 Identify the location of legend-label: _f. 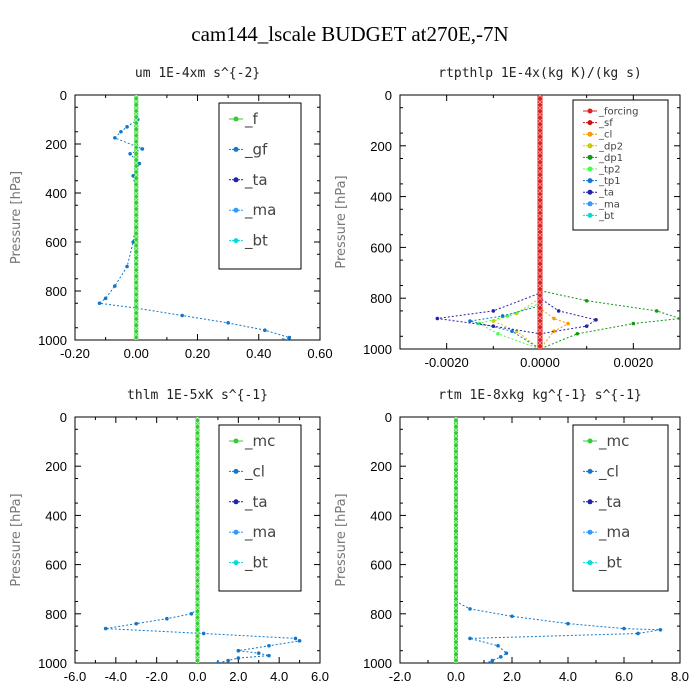
(251, 119).